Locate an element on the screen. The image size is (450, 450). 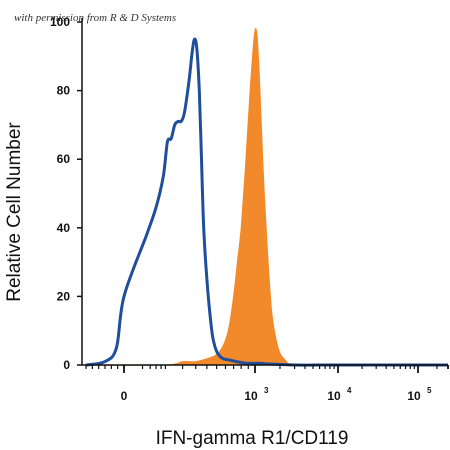
y-tick-label: 100 is located at coordinates (60, 22).